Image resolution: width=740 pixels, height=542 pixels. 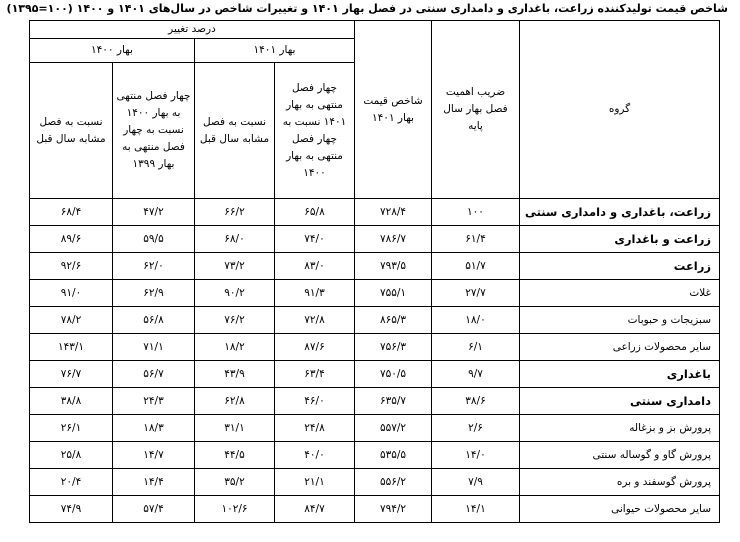 I want to click on value-cell: ۷۲/۸, so click(x=314, y=320).